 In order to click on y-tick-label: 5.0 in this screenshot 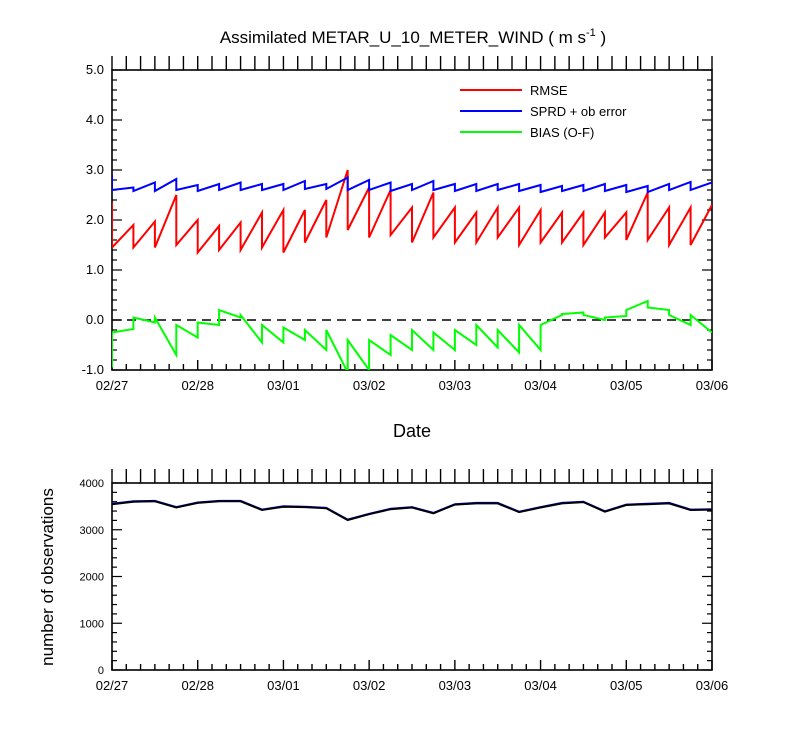, I will do `click(95, 69)`.